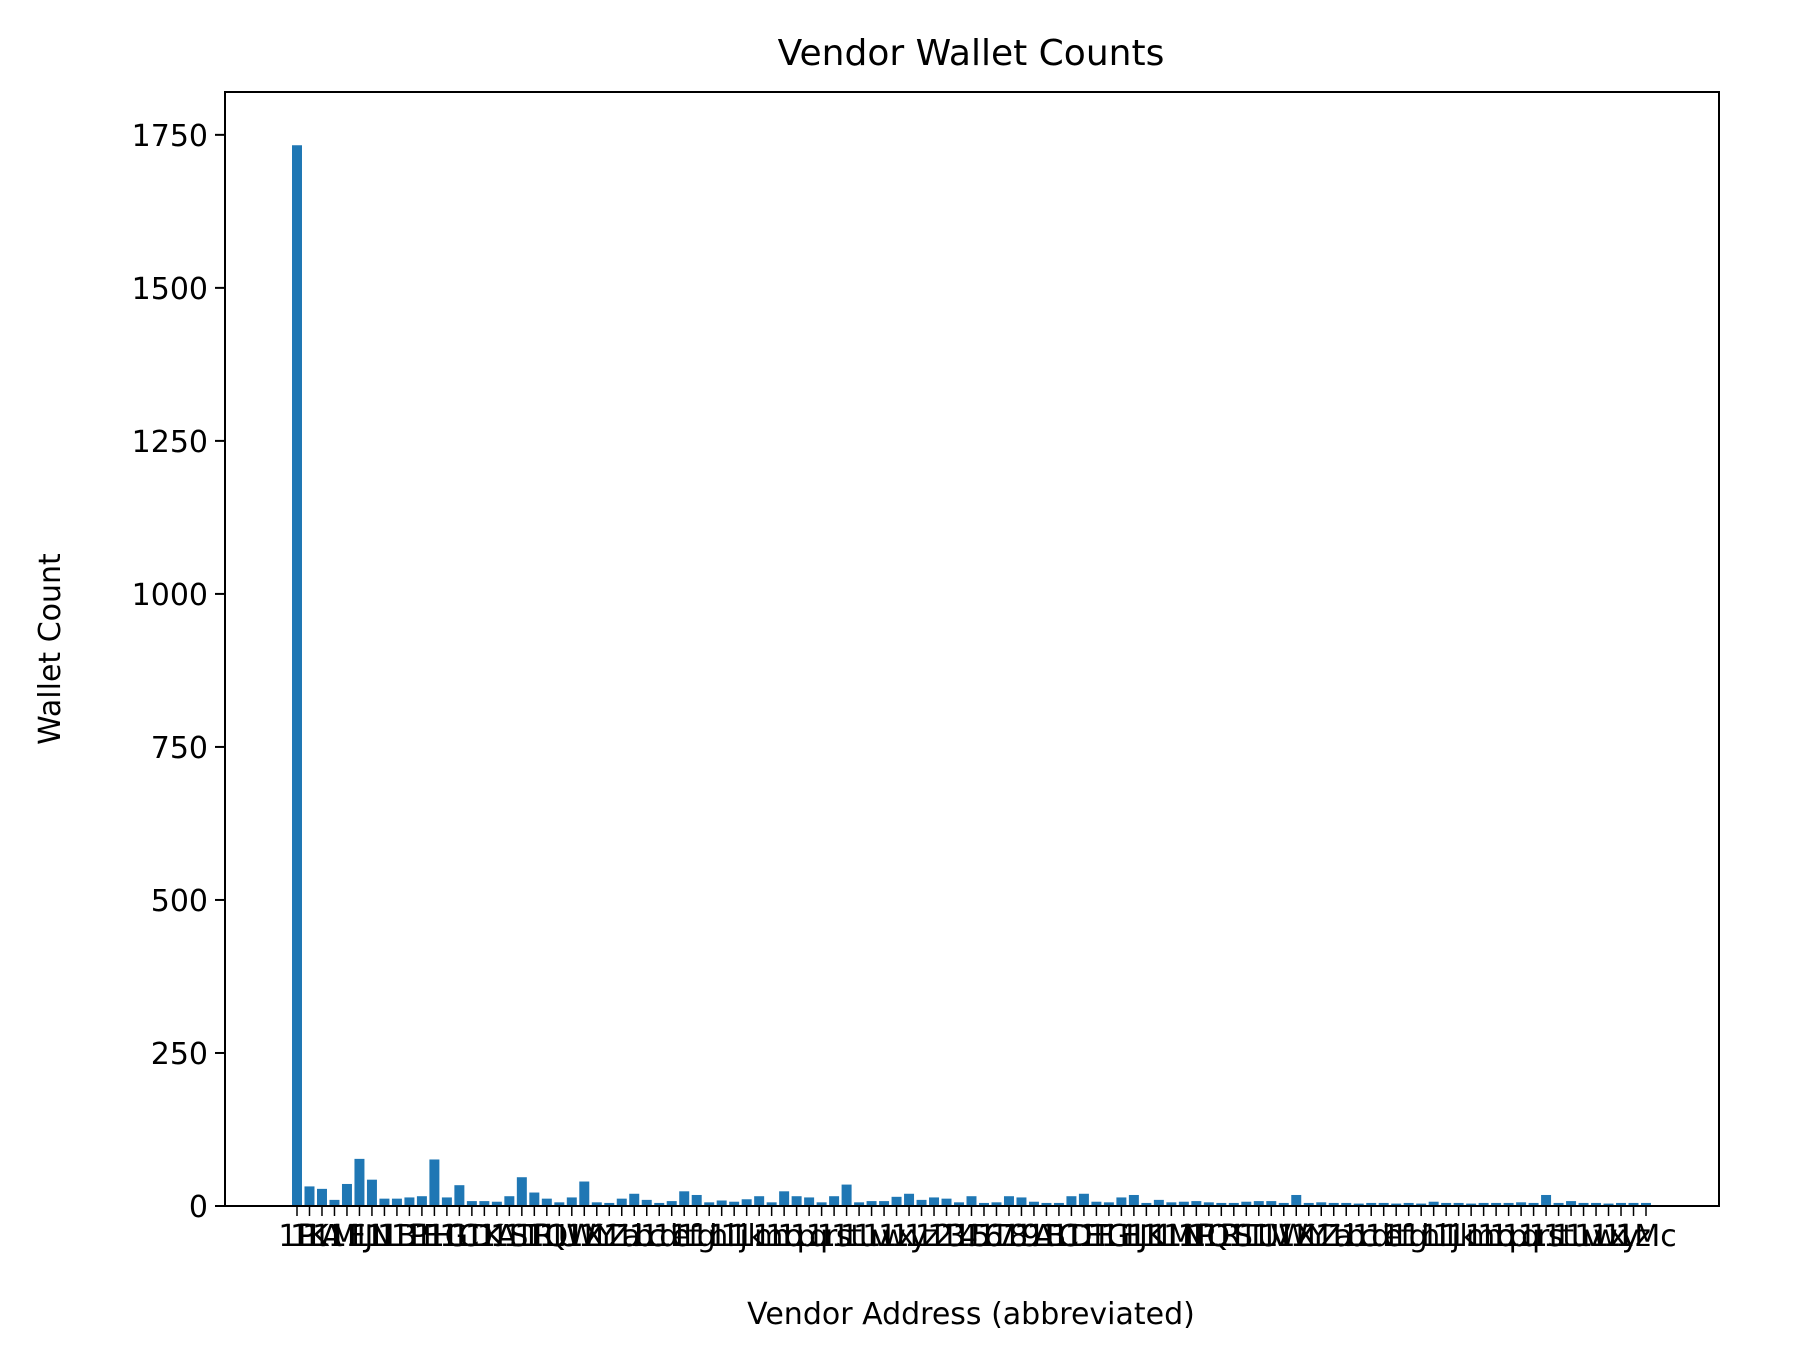 This screenshot has width=1795, height=1361. What do you see at coordinates (971, 53) in the screenshot?
I see `chart-title: Vendor Wallet Counts` at bounding box center [971, 53].